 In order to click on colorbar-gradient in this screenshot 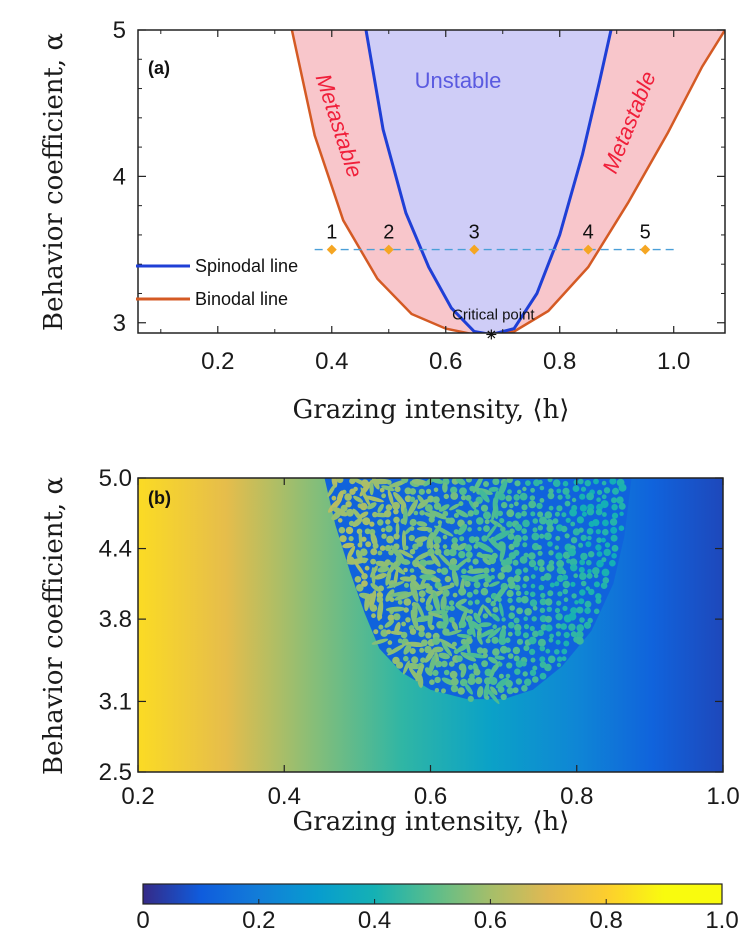, I will do `click(432, 894)`.